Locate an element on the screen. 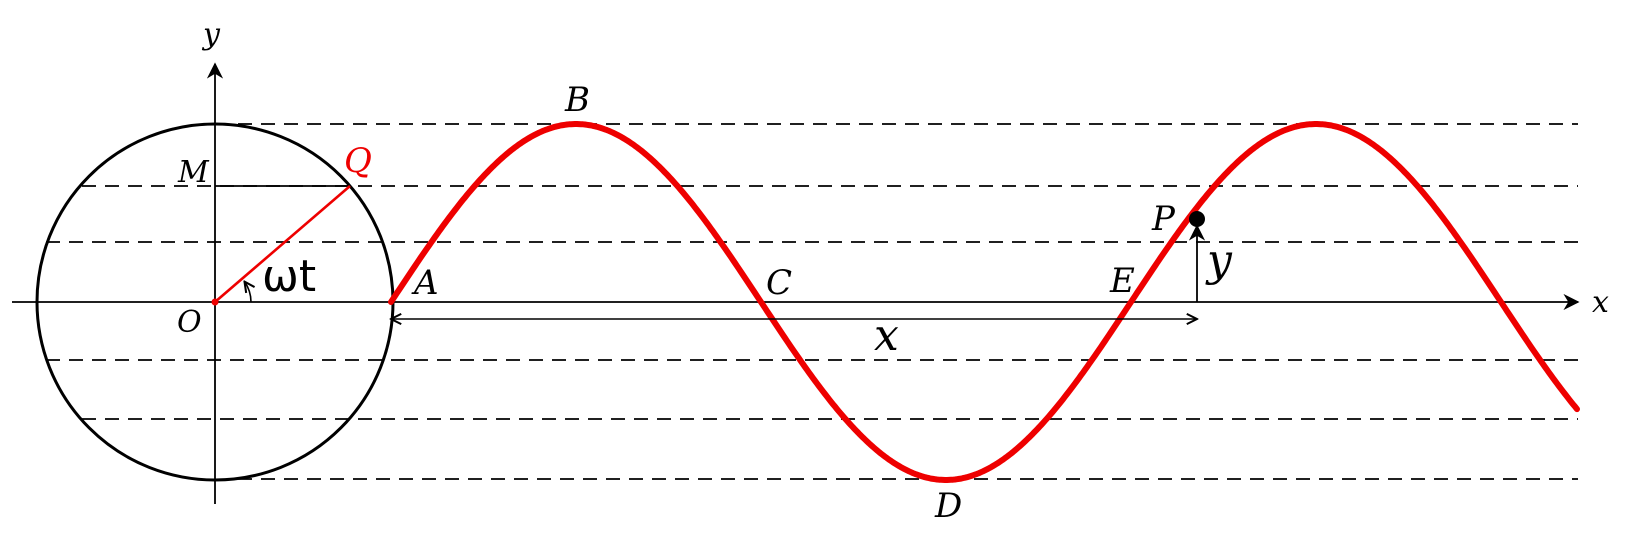 This screenshot has width=1635, height=542. origin-dot is located at coordinates (215, 302).